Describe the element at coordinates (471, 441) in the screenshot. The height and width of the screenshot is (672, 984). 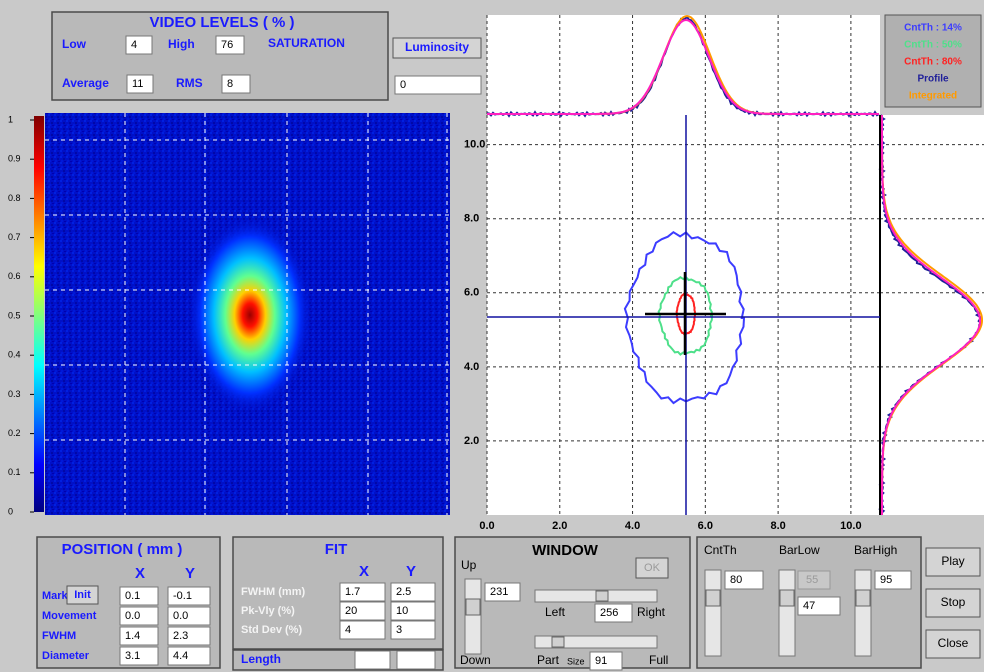
I see `y-tick-label: 2.0` at that location.